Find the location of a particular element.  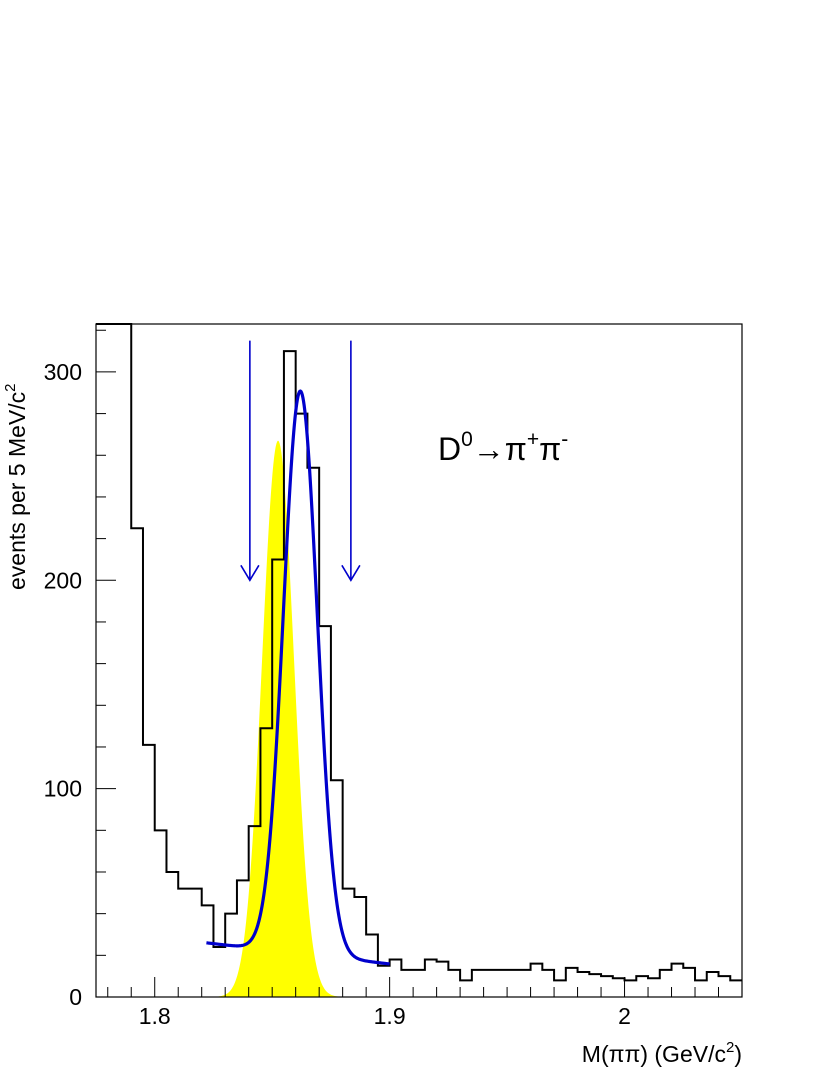

x-axis-label: M(ππ) (GeV/c2) is located at coordinates (662, 1053).